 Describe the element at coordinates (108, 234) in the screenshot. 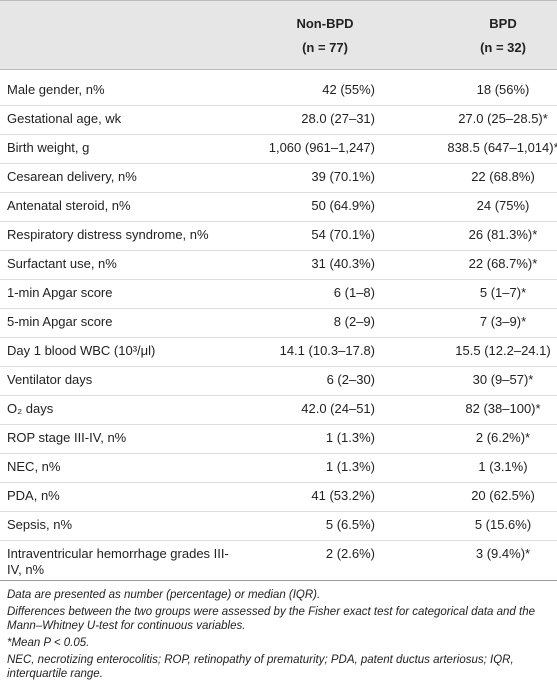

I see `row-label: Respiratory distress syndrome, n%` at that location.